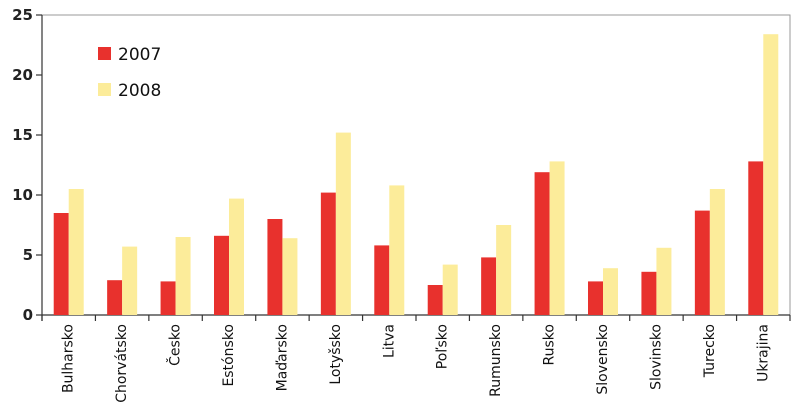 This screenshot has height=419, width=800. Describe the element at coordinates (104, 89) in the screenshot. I see `legend-swatch-2008` at that location.